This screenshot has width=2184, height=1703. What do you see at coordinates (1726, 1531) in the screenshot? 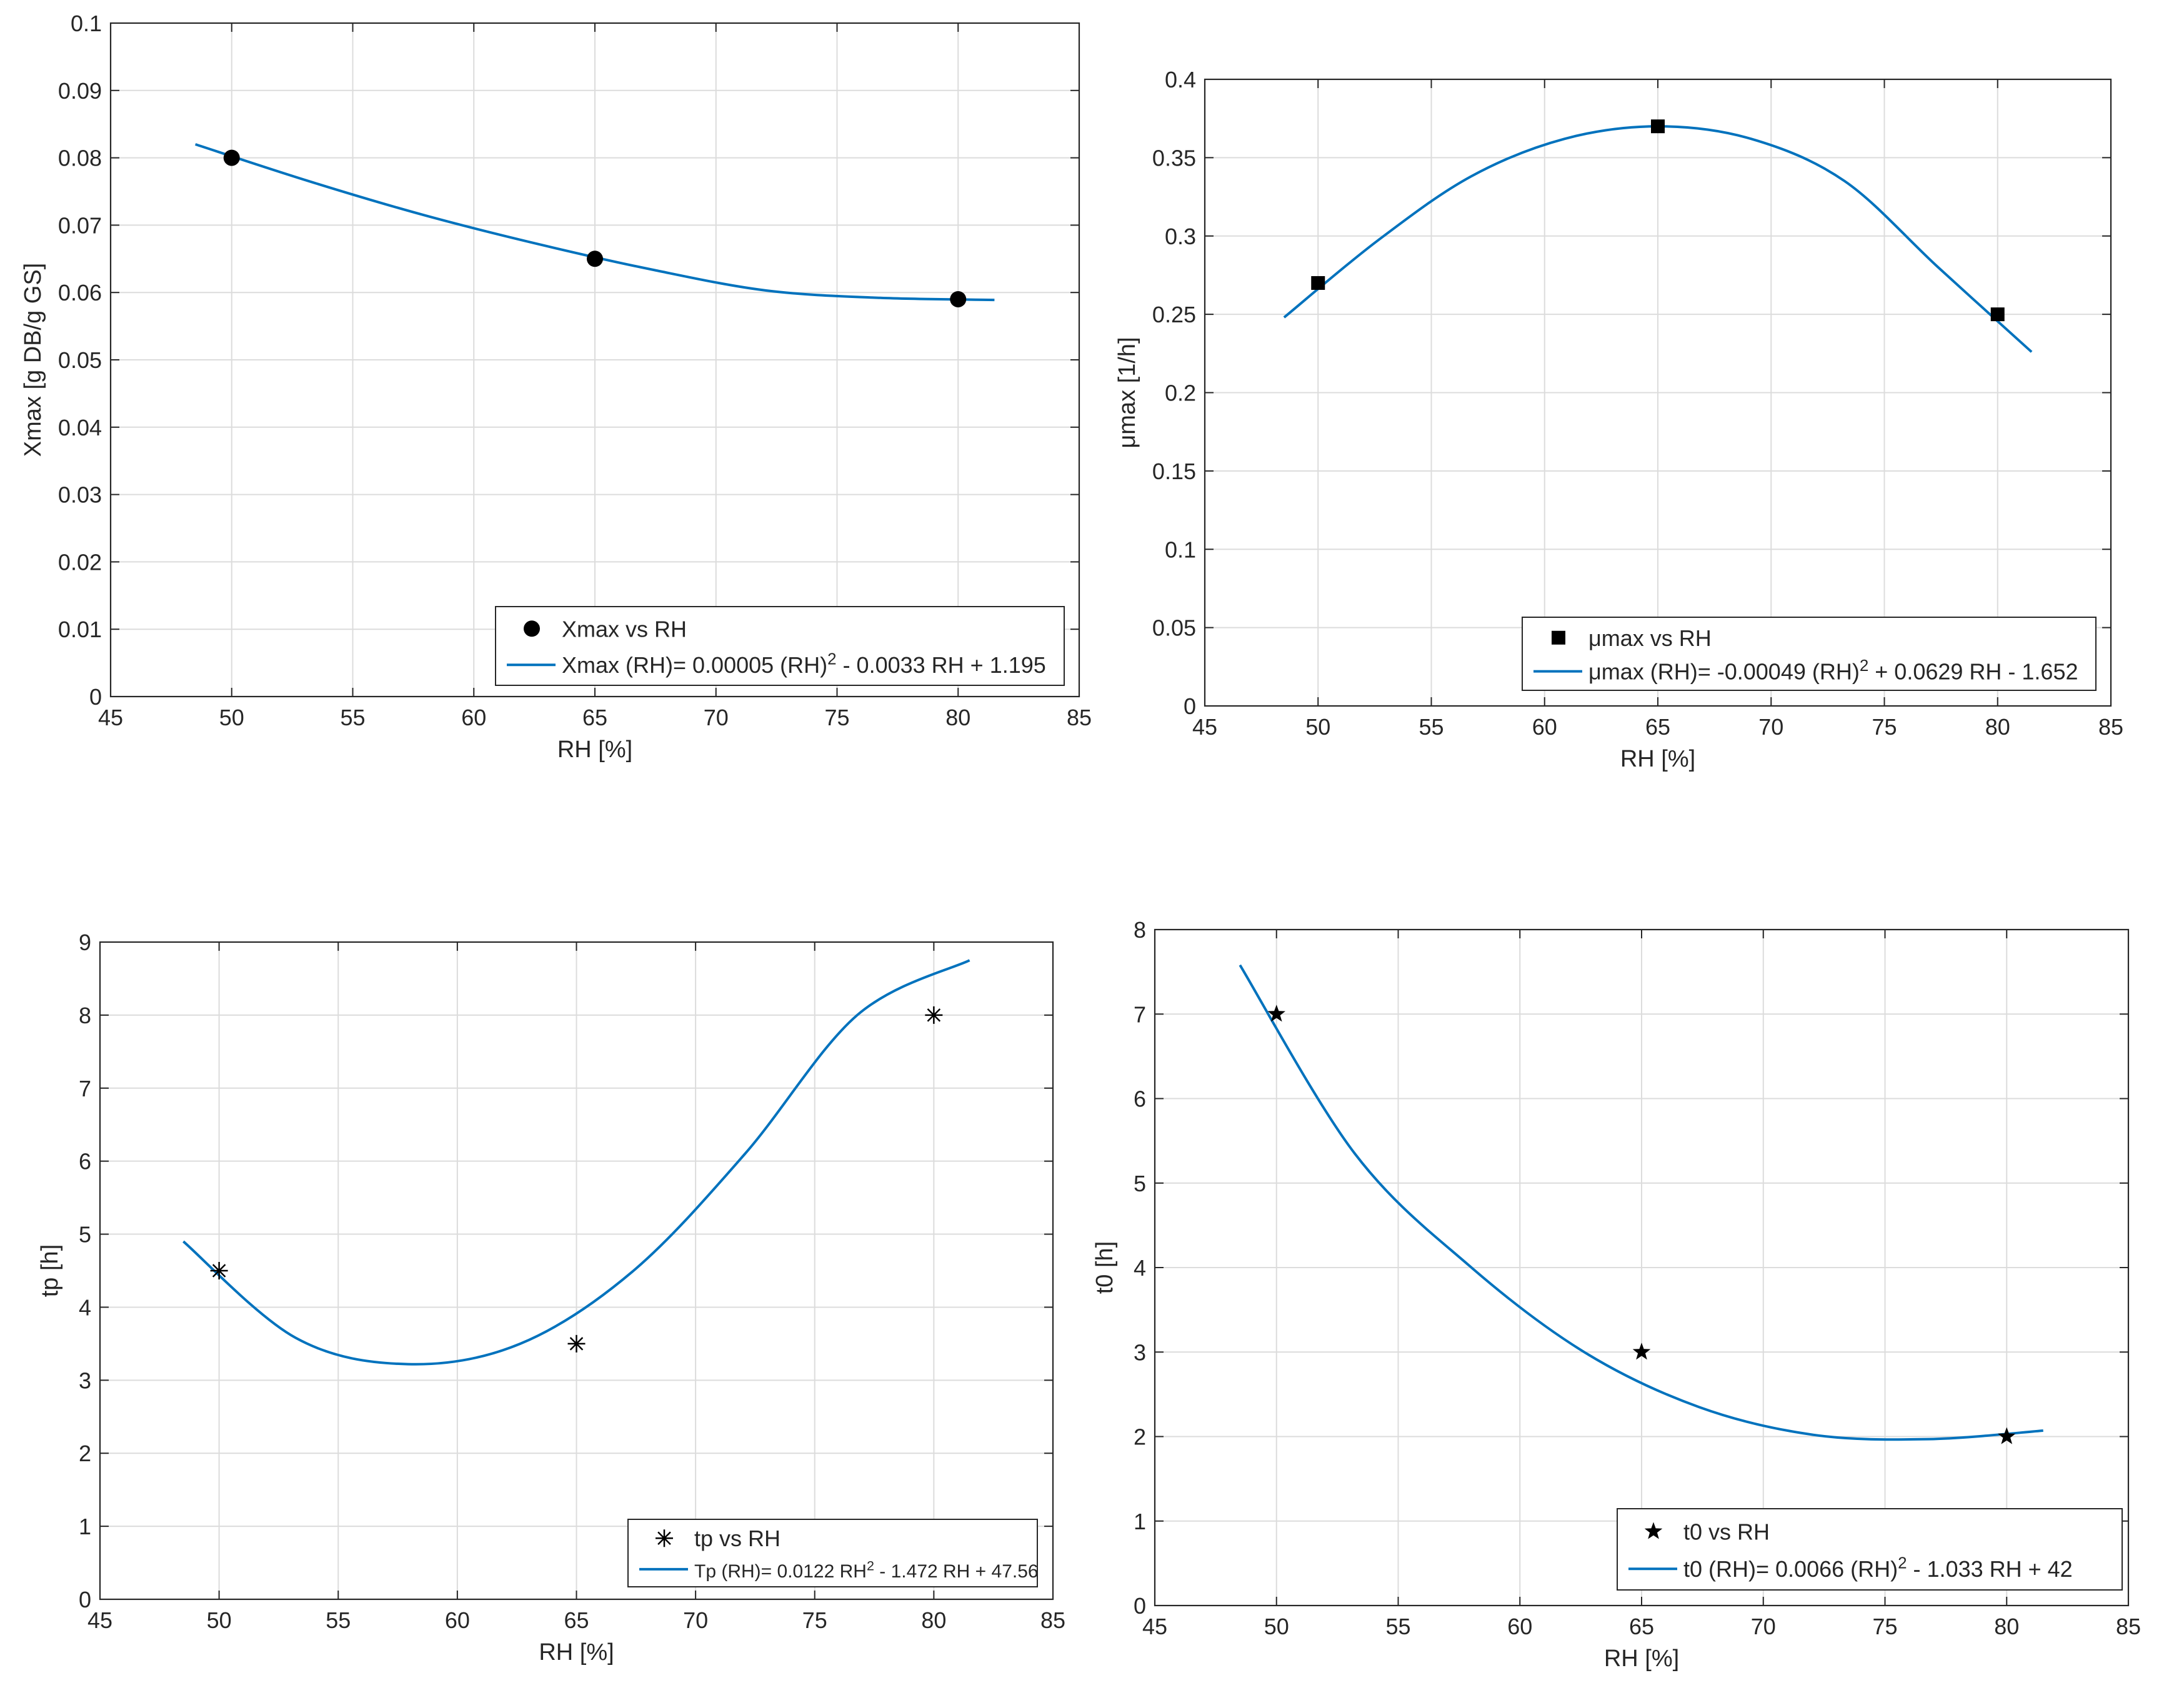
I see `legend-entry-points: t0 vs RH` at bounding box center [1726, 1531].